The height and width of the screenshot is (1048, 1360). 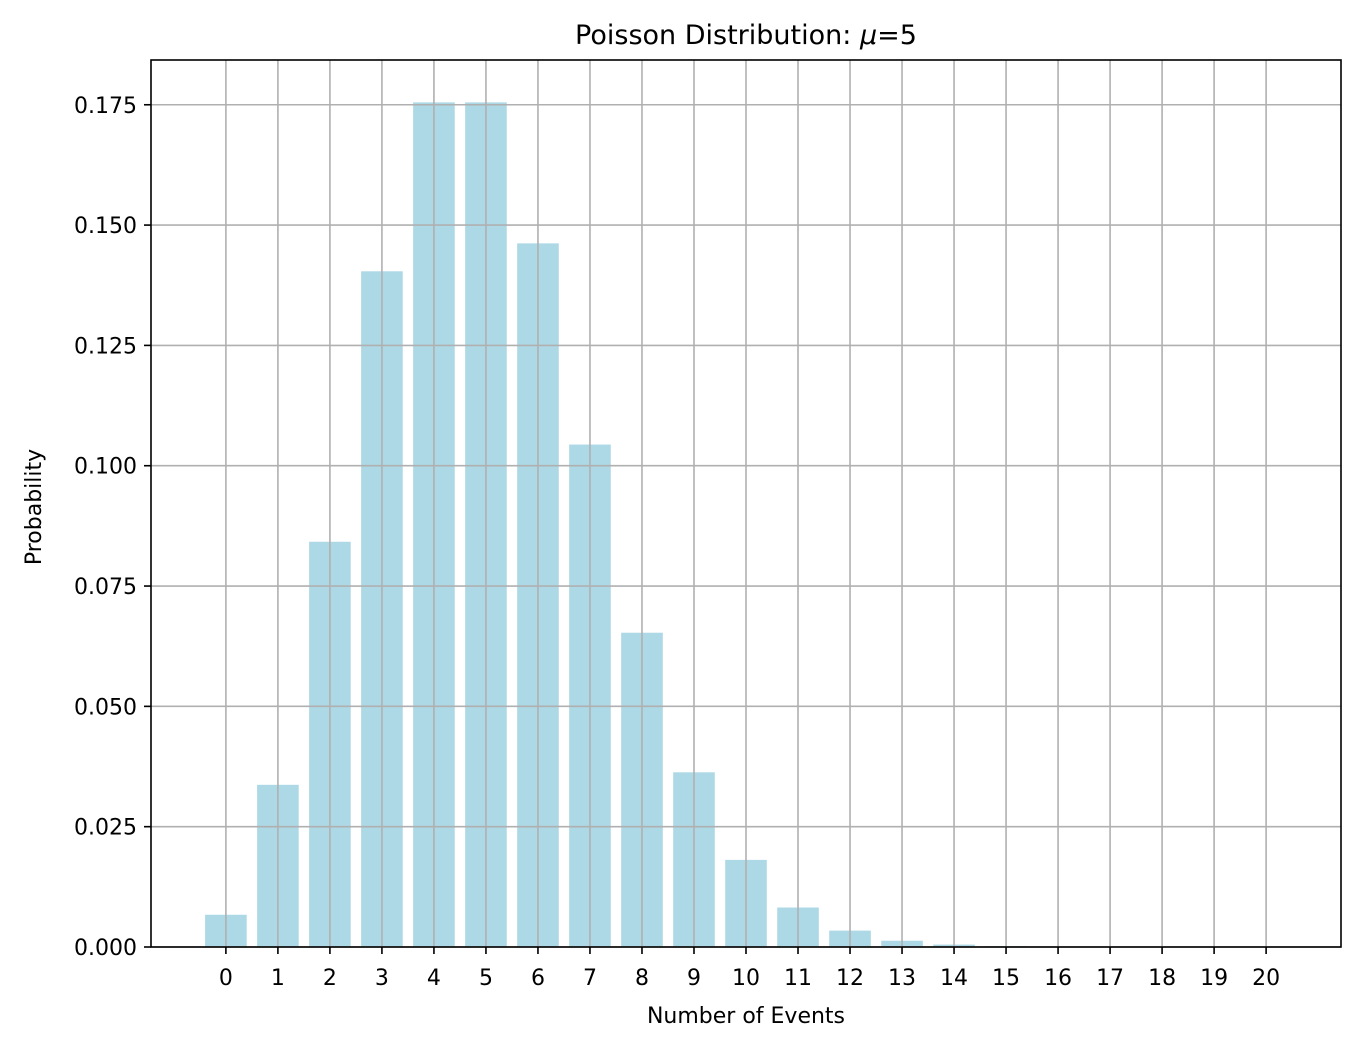 I want to click on y-tick-label: 0.000, so click(x=105, y=948).